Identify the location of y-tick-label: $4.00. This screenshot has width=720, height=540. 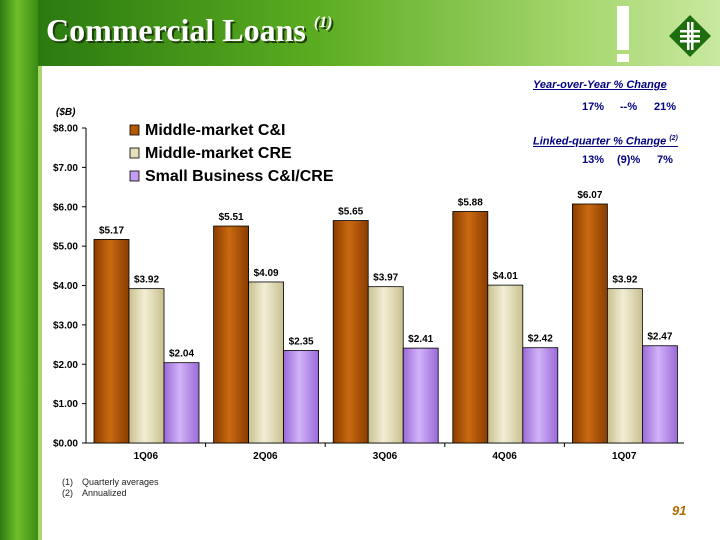
(65, 286).